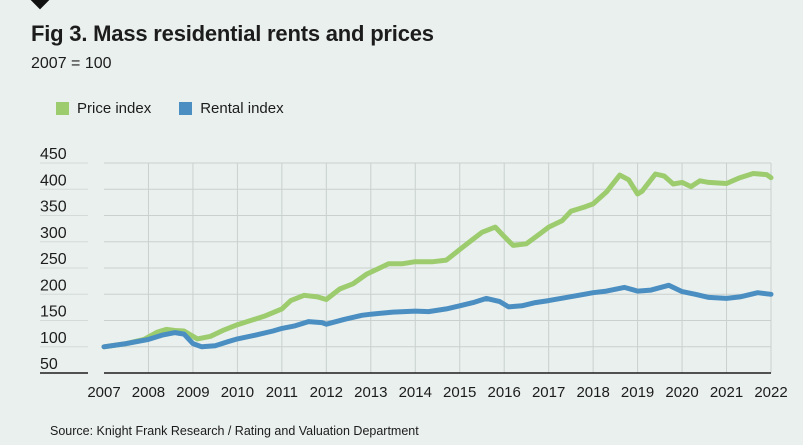  What do you see at coordinates (49, 364) in the screenshot?
I see `y-tick-label: 50` at bounding box center [49, 364].